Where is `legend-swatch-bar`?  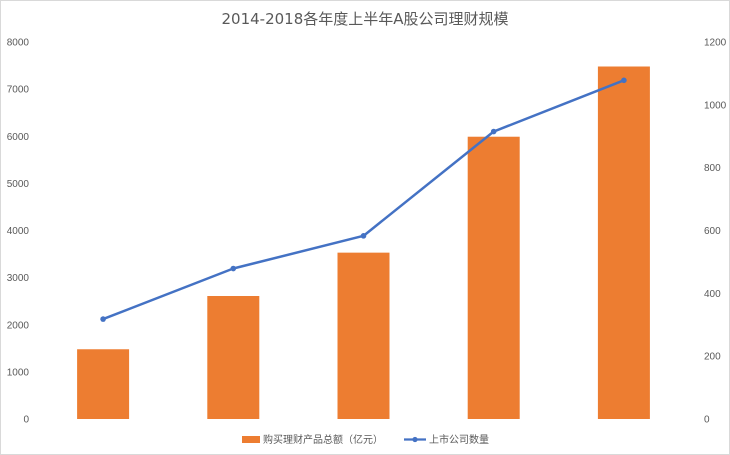
legend-swatch-bar is located at coordinates (251, 439).